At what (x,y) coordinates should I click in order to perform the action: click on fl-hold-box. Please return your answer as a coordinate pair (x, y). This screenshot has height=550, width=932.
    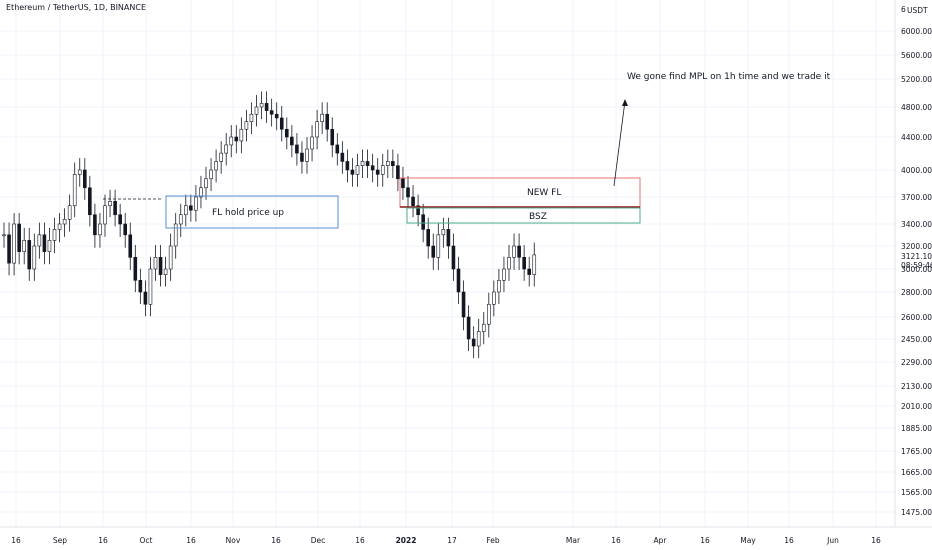
    Looking at the image, I should click on (252, 212).